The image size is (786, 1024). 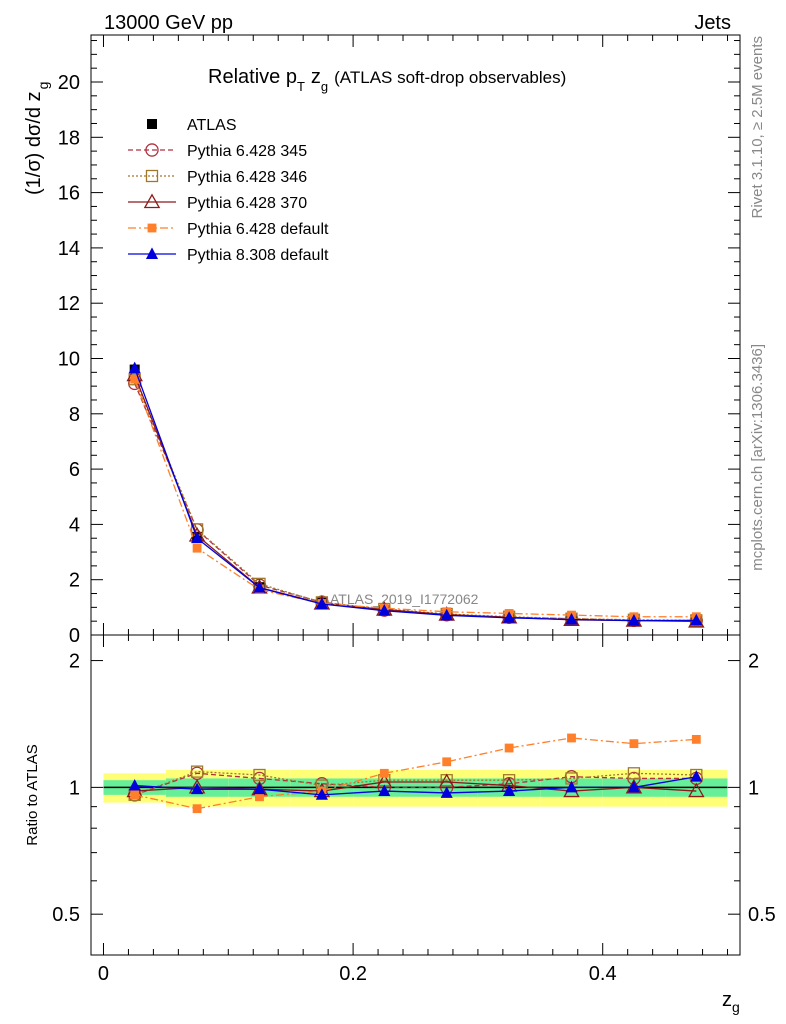 I want to click on title-rest: (ATLAS soft-drop observables), so click(x=450, y=77).